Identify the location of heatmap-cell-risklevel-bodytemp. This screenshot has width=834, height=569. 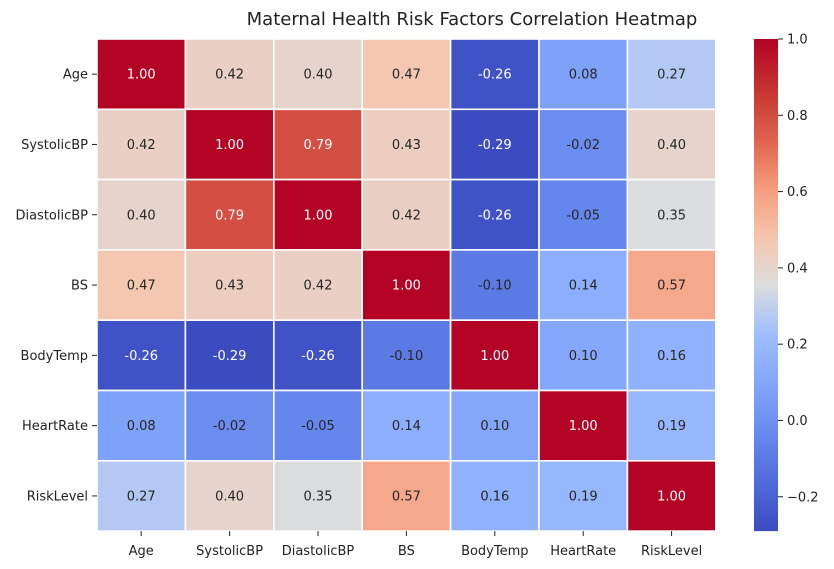
(494, 495).